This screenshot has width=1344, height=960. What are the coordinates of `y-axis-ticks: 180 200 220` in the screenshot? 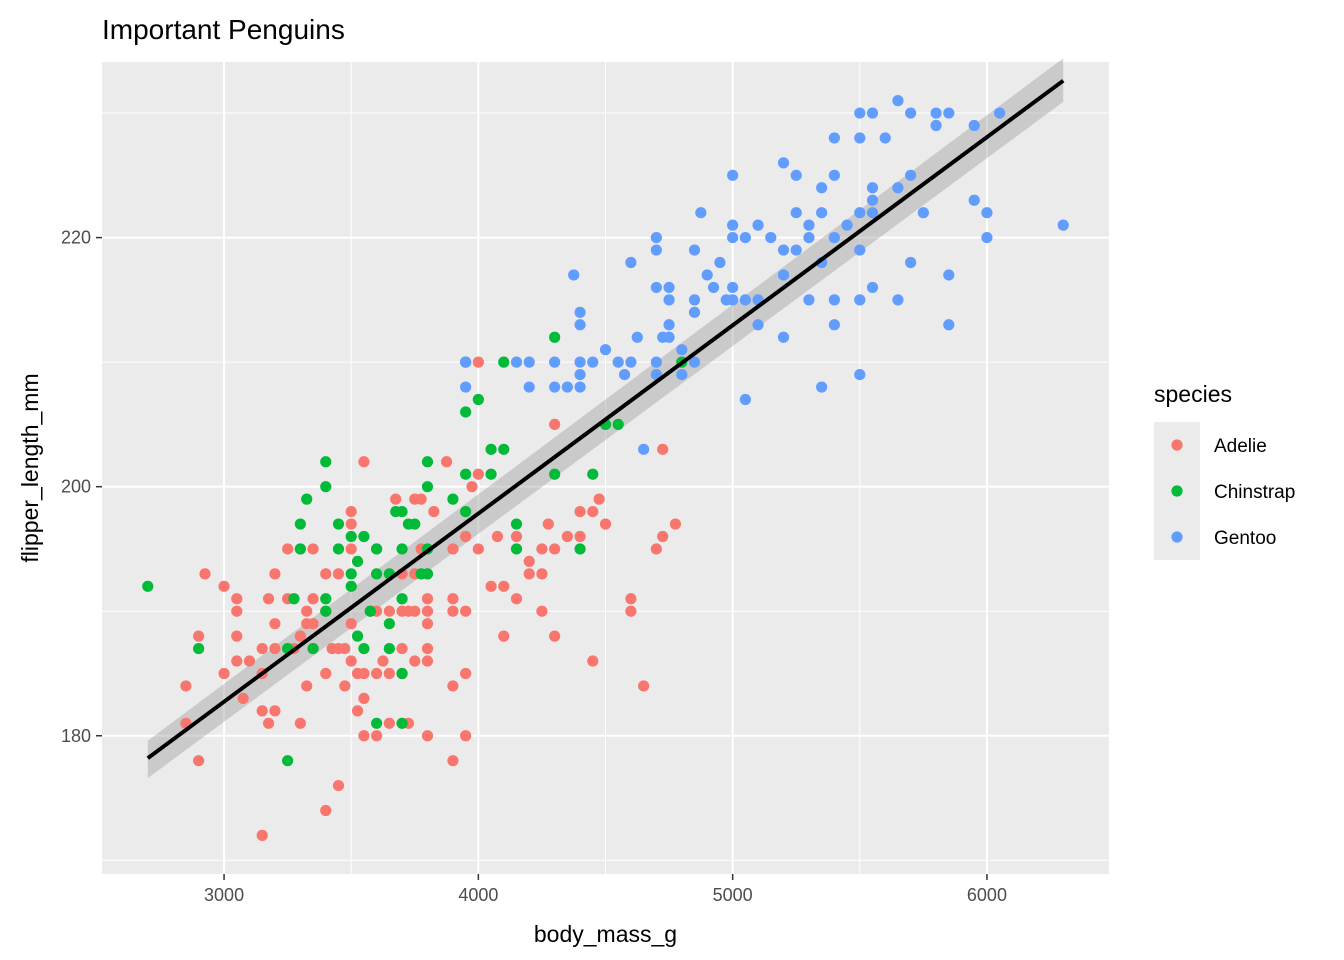 It's located at (81, 487).